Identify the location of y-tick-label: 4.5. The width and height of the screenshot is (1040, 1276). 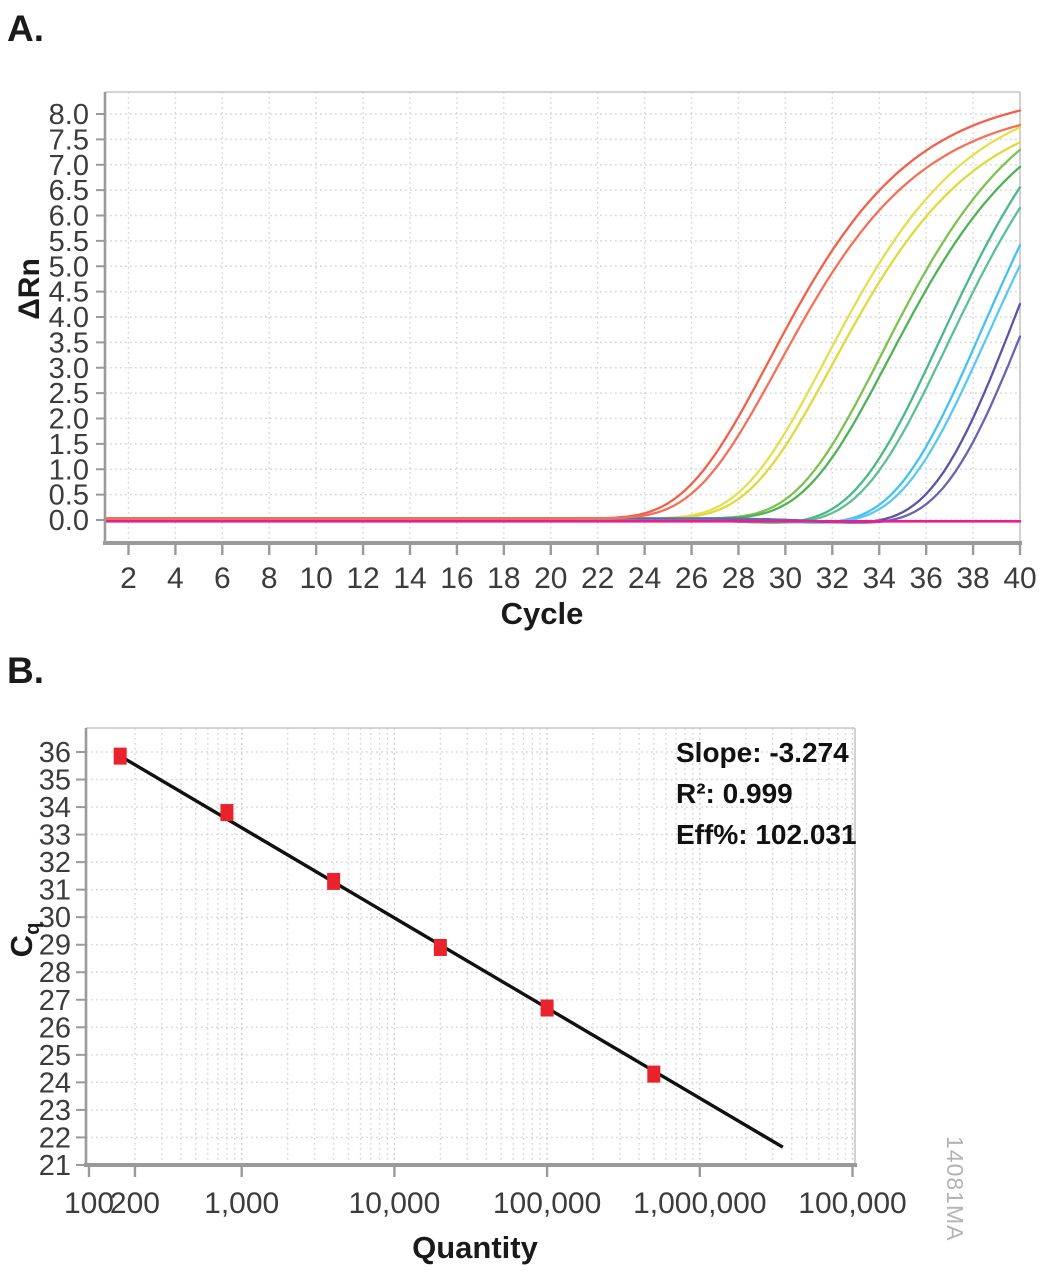
(69, 293).